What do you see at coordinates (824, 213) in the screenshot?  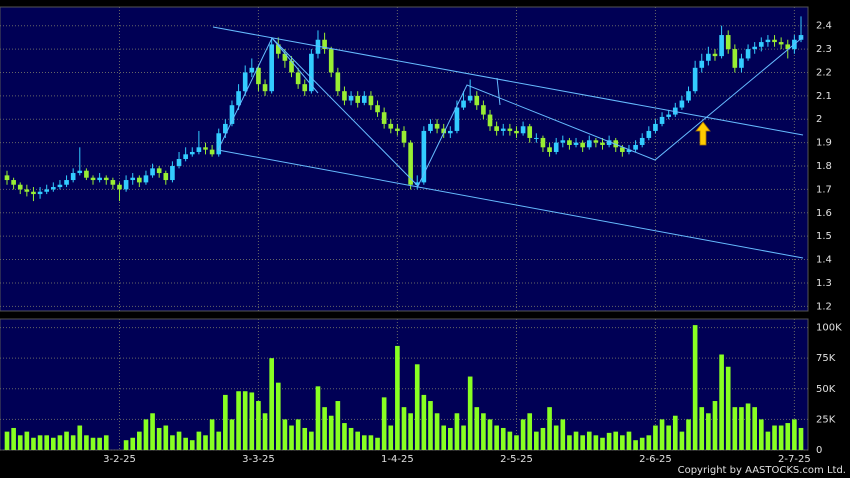 I see `y-tick-label: 1.6` at bounding box center [824, 213].